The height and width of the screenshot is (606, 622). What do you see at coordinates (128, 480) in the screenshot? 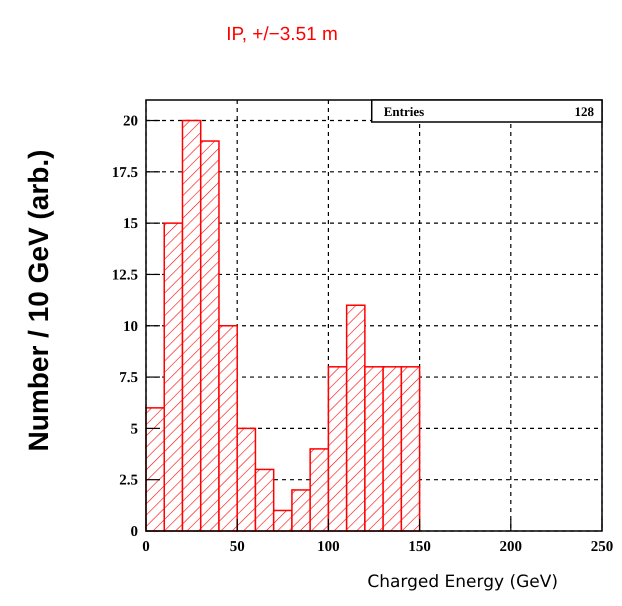
I see `y-tick-label: 2.5` at bounding box center [128, 480].